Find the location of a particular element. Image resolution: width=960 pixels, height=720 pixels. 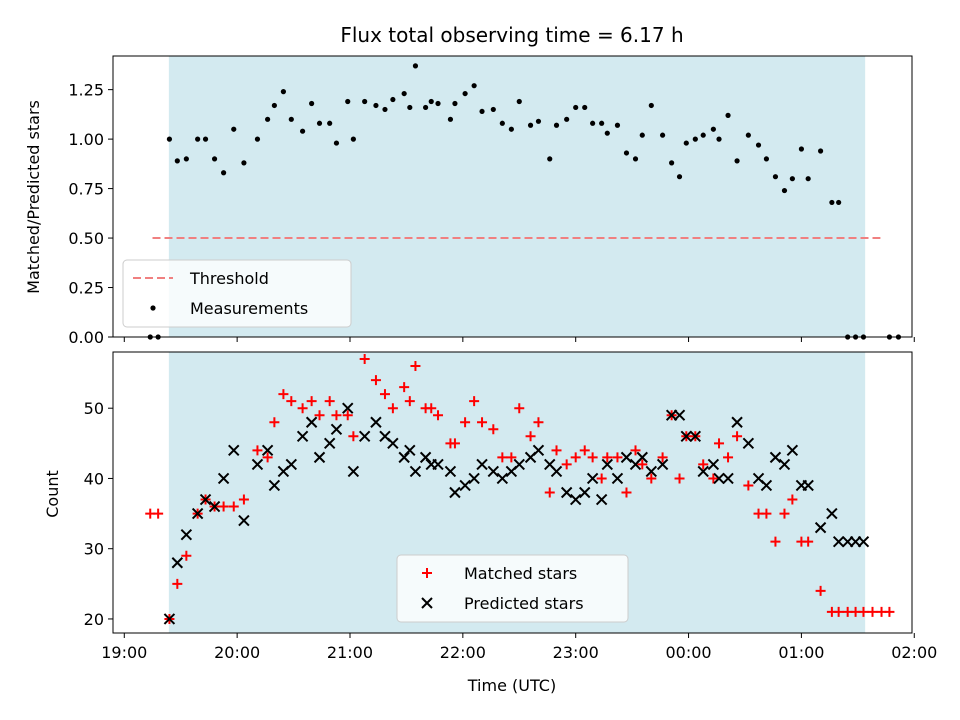

bottom-legend: Matched stars Predicted stars is located at coordinates (512, 588).